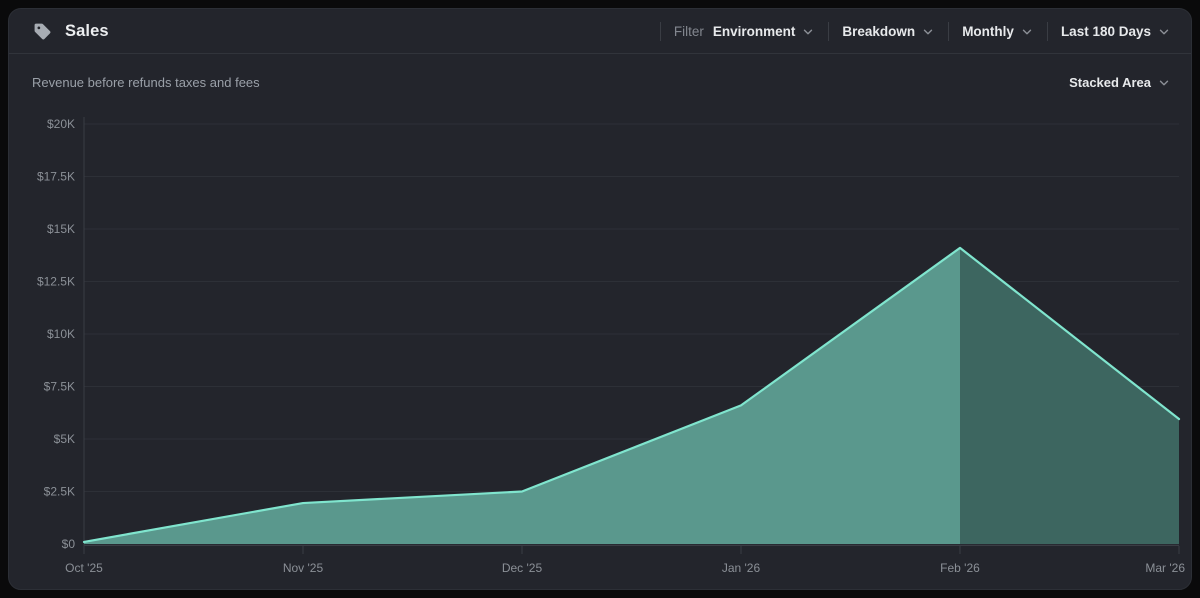 This screenshot has width=1200, height=598. What do you see at coordinates (61, 334) in the screenshot?
I see `svg-text: $10K` at bounding box center [61, 334].